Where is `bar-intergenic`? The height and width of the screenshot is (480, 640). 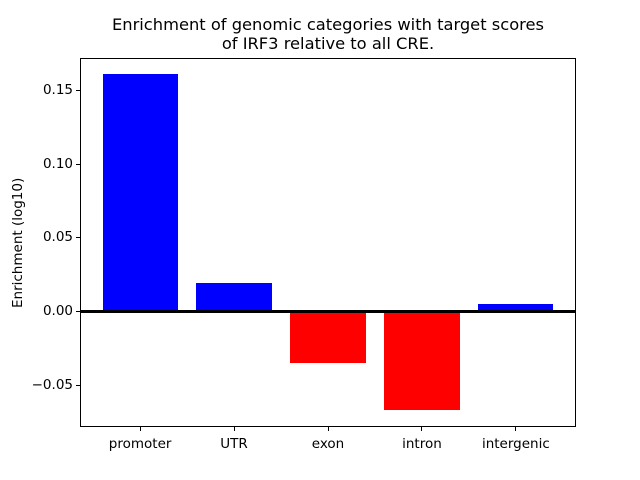
bar-intergenic is located at coordinates (516, 308).